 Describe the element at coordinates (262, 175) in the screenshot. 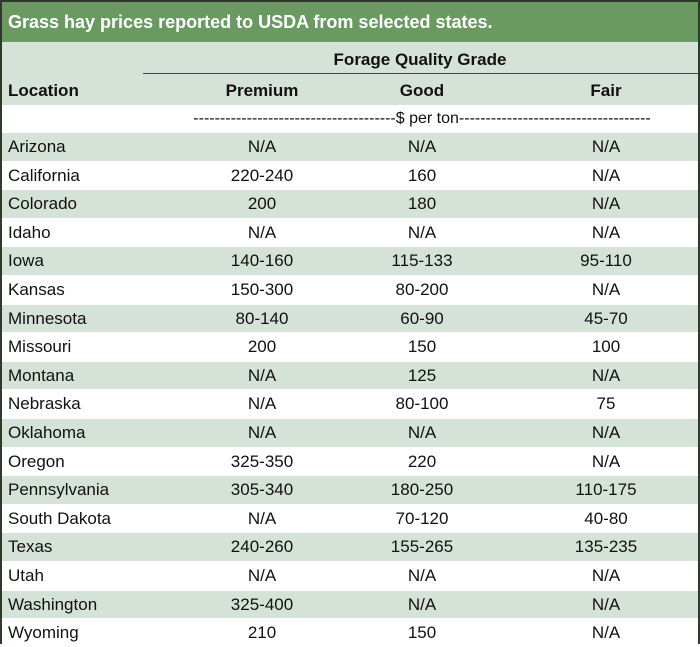

I see `premium-cell: 220-240` at that location.